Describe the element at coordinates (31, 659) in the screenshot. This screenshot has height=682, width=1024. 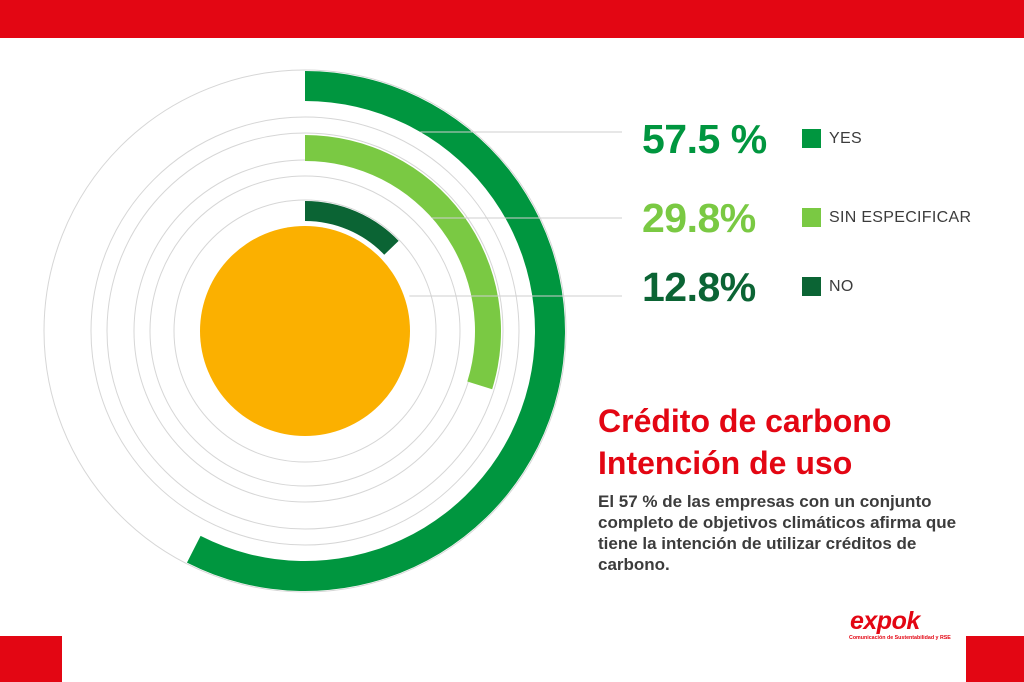
I see `corner-accent-left` at that location.